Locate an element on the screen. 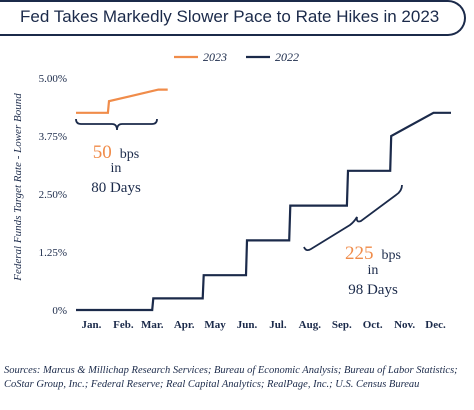 Image resolution: width=474 pixels, height=410 pixels. y-tick-label: 2.50% is located at coordinates (53, 195).